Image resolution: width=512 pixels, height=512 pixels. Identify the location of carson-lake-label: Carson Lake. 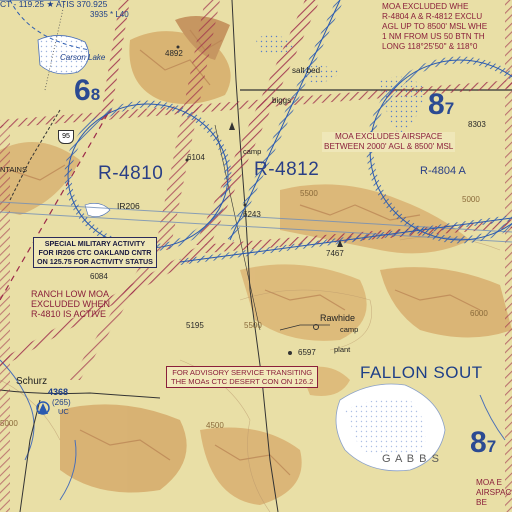
(83, 57).